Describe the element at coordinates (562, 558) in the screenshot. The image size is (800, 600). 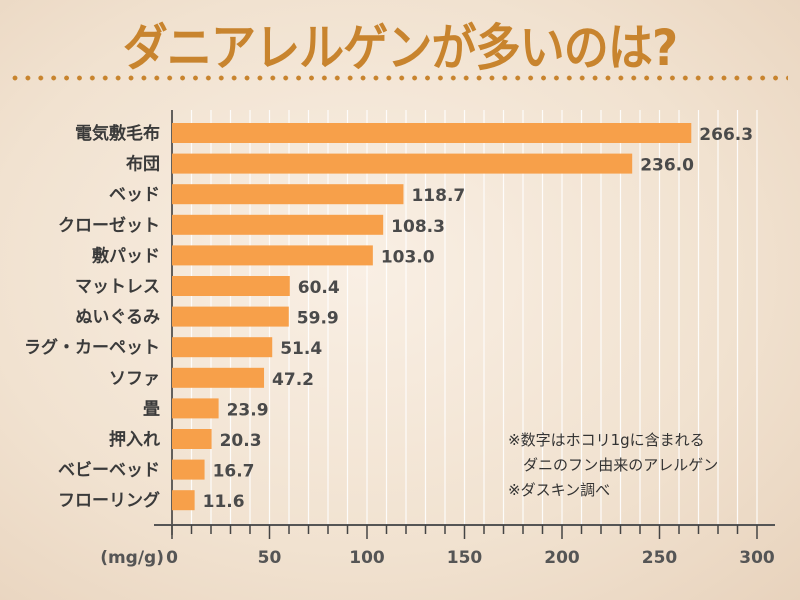
I see `x-tick-label: 200` at that location.